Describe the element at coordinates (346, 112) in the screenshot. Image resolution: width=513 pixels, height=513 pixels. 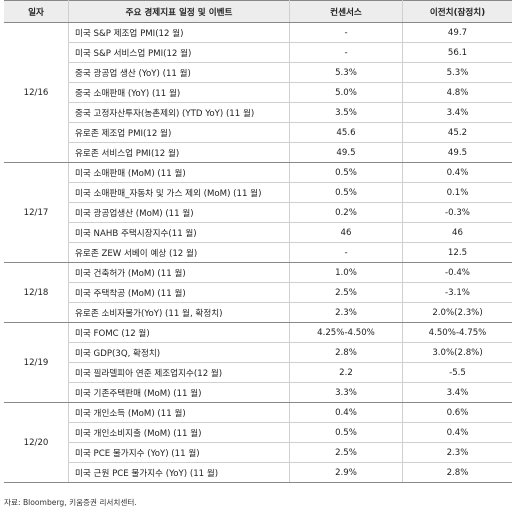
I see `consensus-cell: 3.5%` at that location.